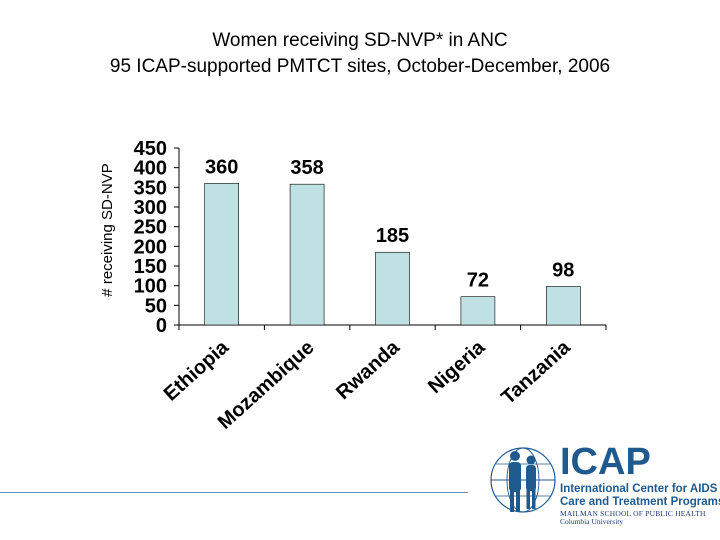  Describe the element at coordinates (150, 208) in the screenshot. I see `y-tick-label: 300` at that location.